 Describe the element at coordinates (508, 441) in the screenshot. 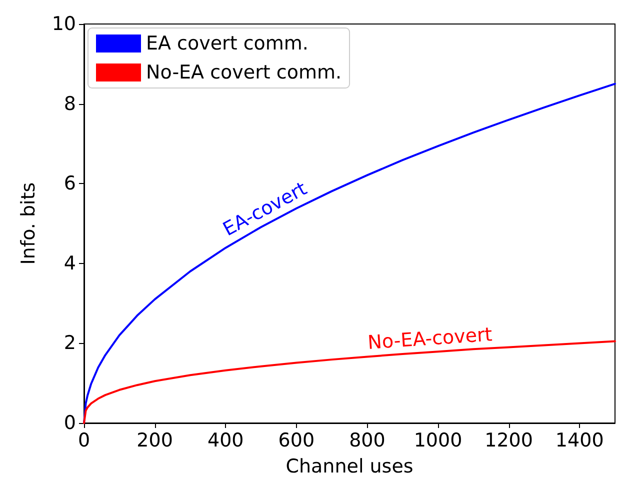

I see `x-tick-label: 1200` at that location.